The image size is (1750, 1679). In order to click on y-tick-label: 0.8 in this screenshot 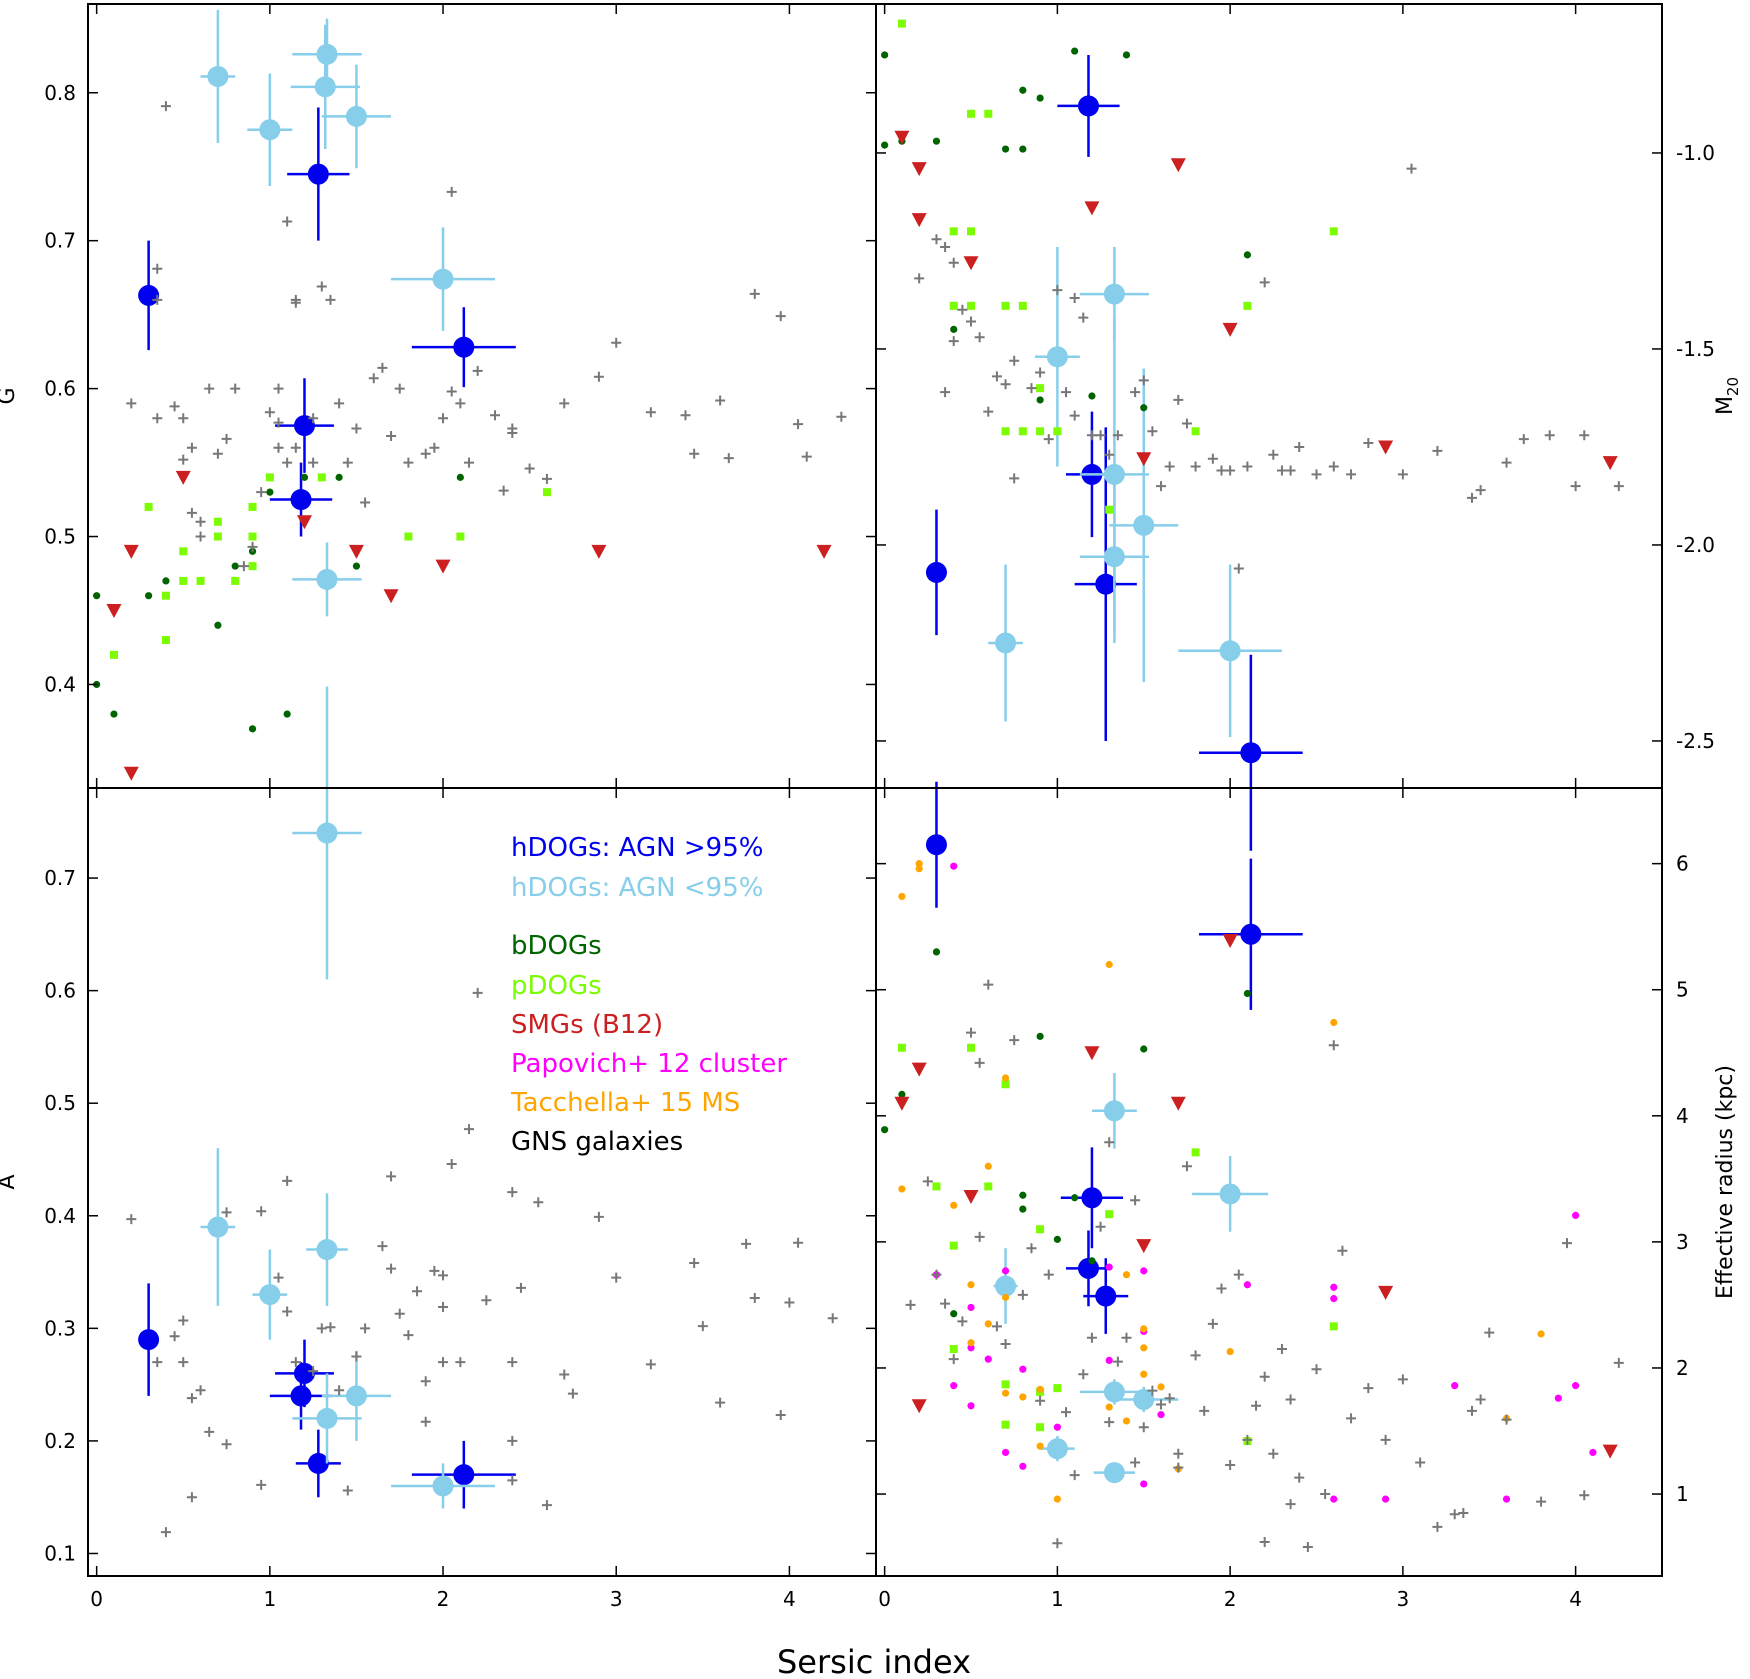, I will do `click(60, 93)`.